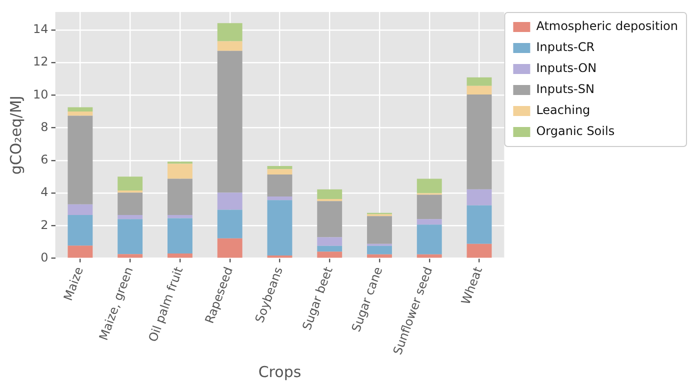  I want to click on y-tick-label: 0, so click(44, 257).